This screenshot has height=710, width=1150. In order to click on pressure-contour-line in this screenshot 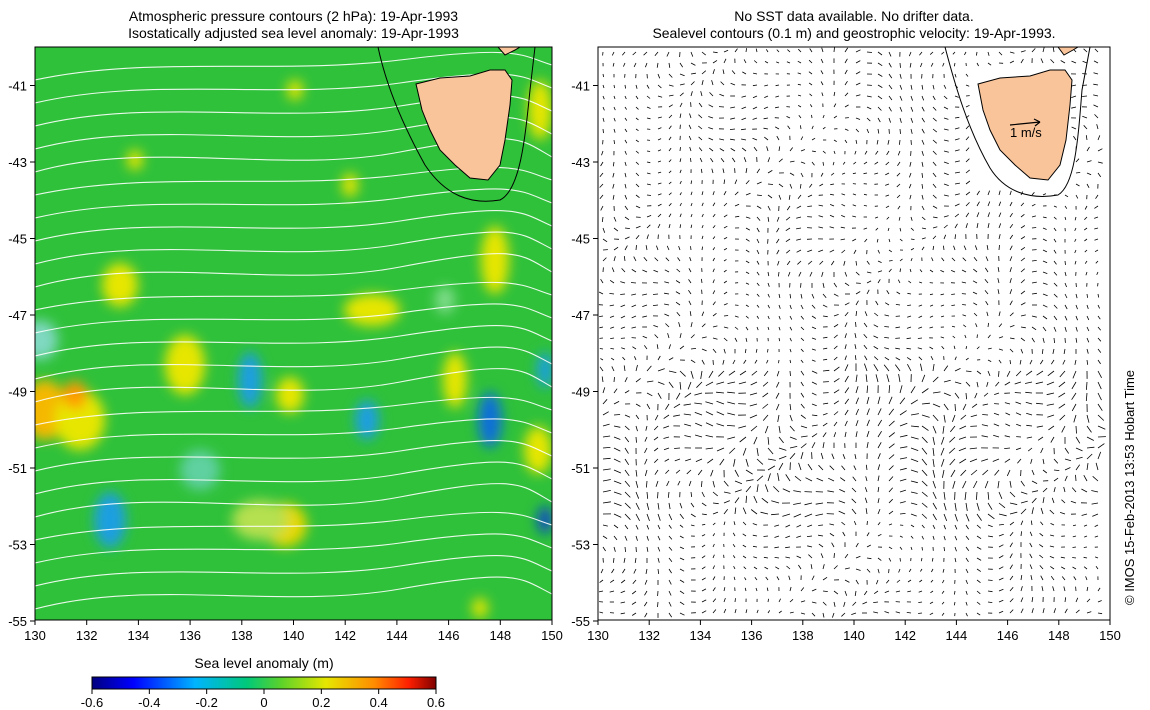, I will do `click(293, 411)`.